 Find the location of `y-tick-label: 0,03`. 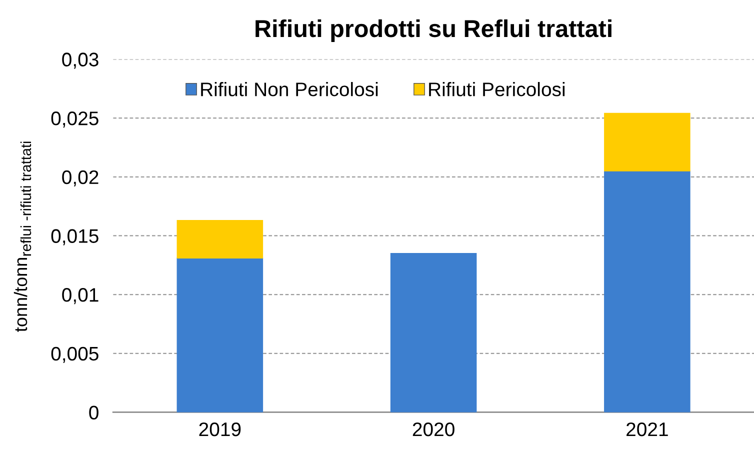

y-tick-label: 0,03 is located at coordinates (80, 60).